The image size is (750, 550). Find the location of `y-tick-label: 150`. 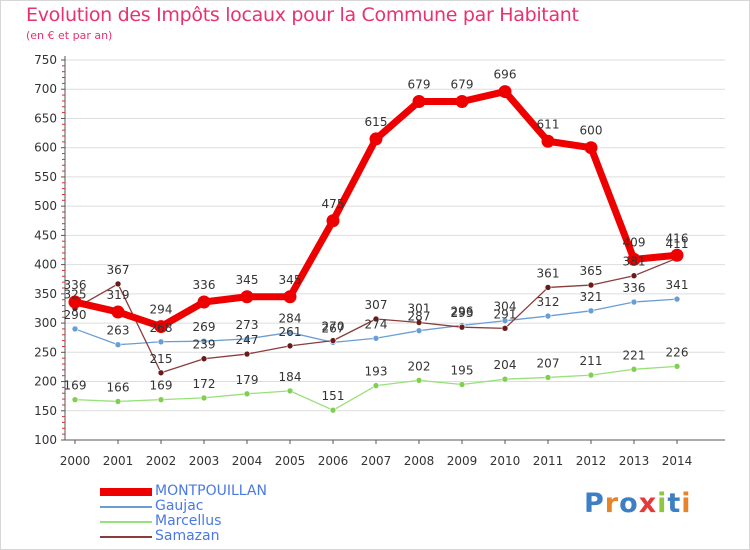

y-tick-label: 150 is located at coordinates (45, 411).